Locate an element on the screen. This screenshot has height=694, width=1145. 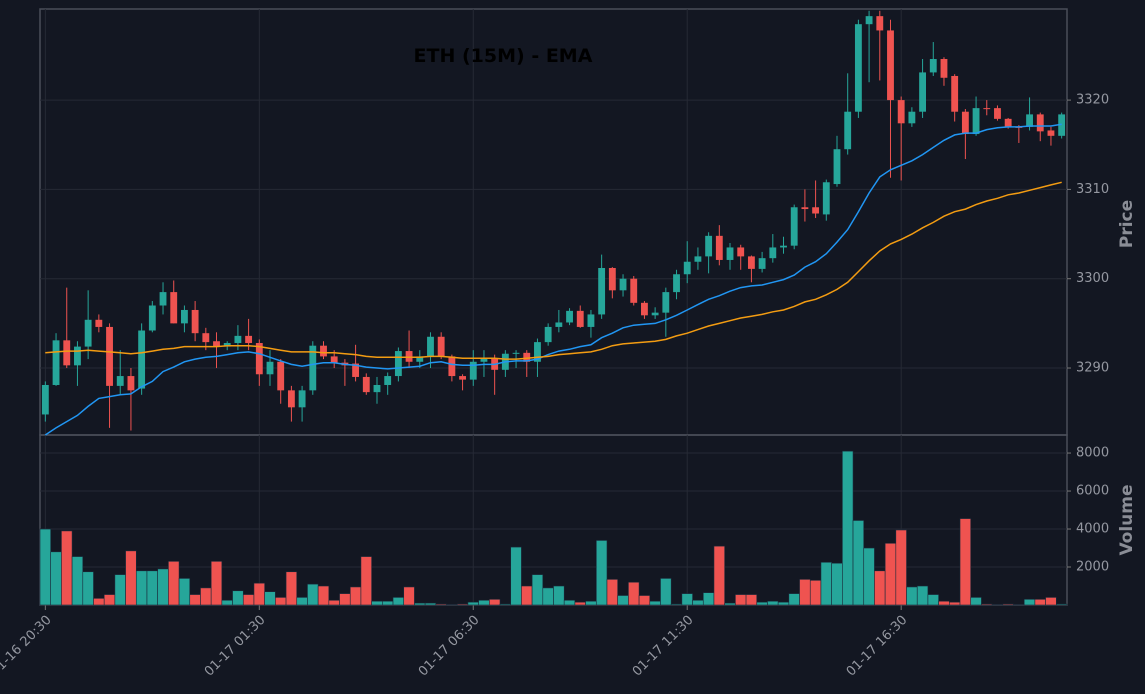
y-tick-label: 6000 is located at coordinates (1092, 491).